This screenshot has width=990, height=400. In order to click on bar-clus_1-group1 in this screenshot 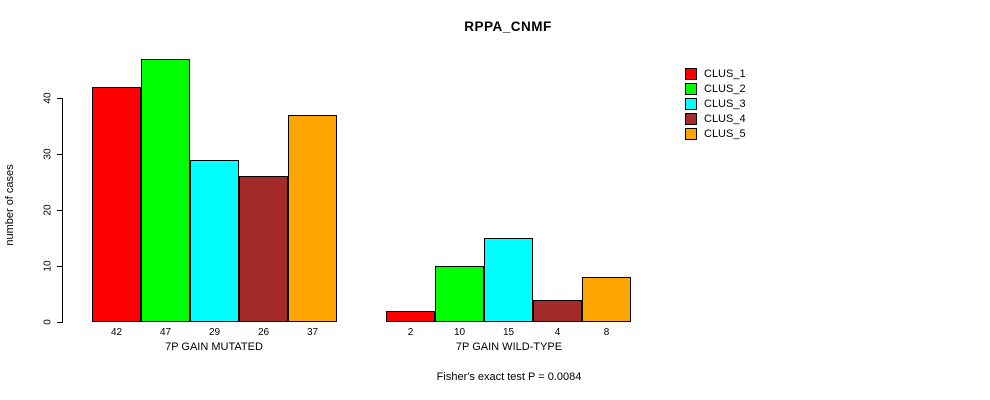, I will do `click(116, 204)`.